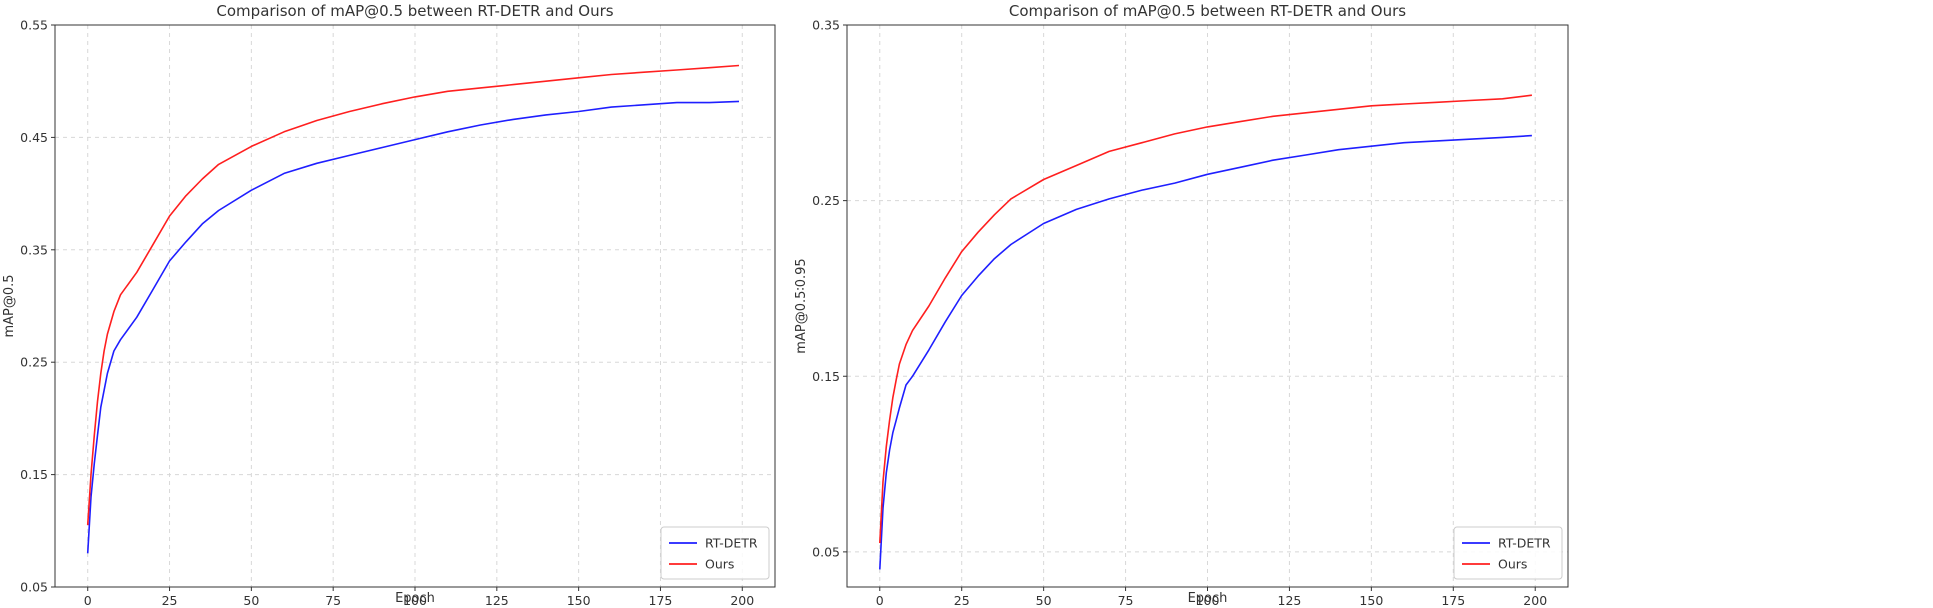 This screenshot has height=608, width=1933. What do you see at coordinates (801, 305) in the screenshot?
I see `y-axis-label: mAP@0.5∶0.95` at bounding box center [801, 305].